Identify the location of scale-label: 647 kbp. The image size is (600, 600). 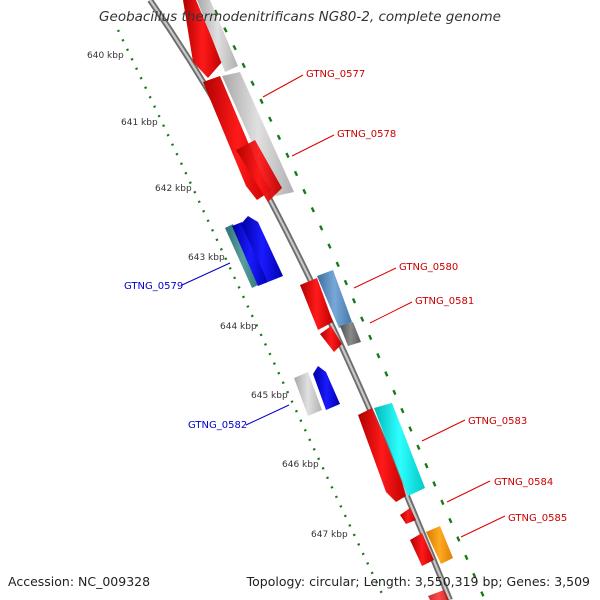
(329, 535).